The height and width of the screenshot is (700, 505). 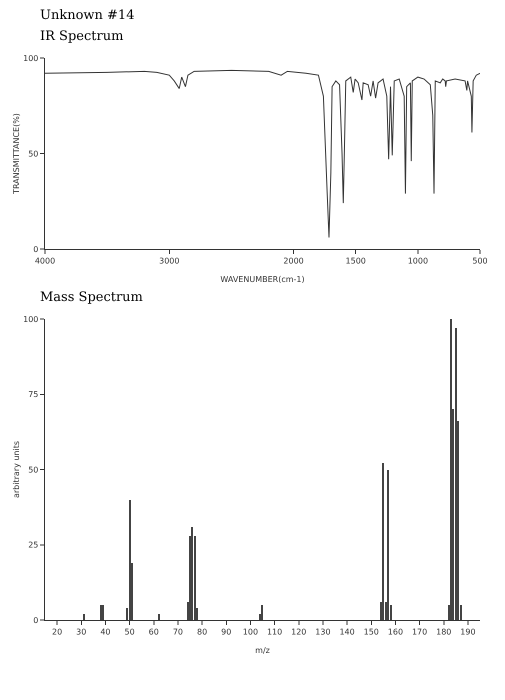 What do you see at coordinates (298, 632) in the screenshot?
I see `x-tick-label: 120` at bounding box center [298, 632].